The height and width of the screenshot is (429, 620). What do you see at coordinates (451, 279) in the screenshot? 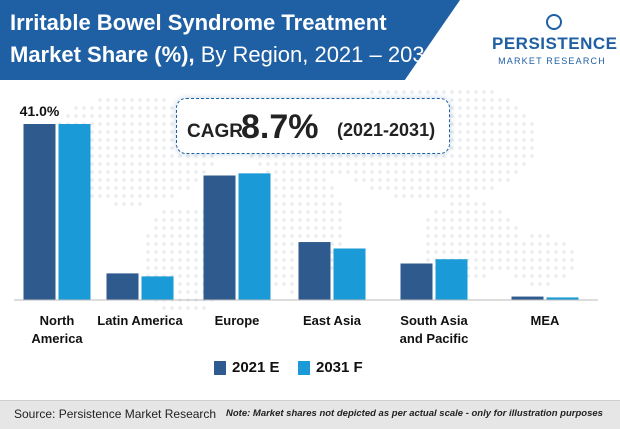
I see `bar-2031-south-asia-and-pacific` at bounding box center [451, 279].